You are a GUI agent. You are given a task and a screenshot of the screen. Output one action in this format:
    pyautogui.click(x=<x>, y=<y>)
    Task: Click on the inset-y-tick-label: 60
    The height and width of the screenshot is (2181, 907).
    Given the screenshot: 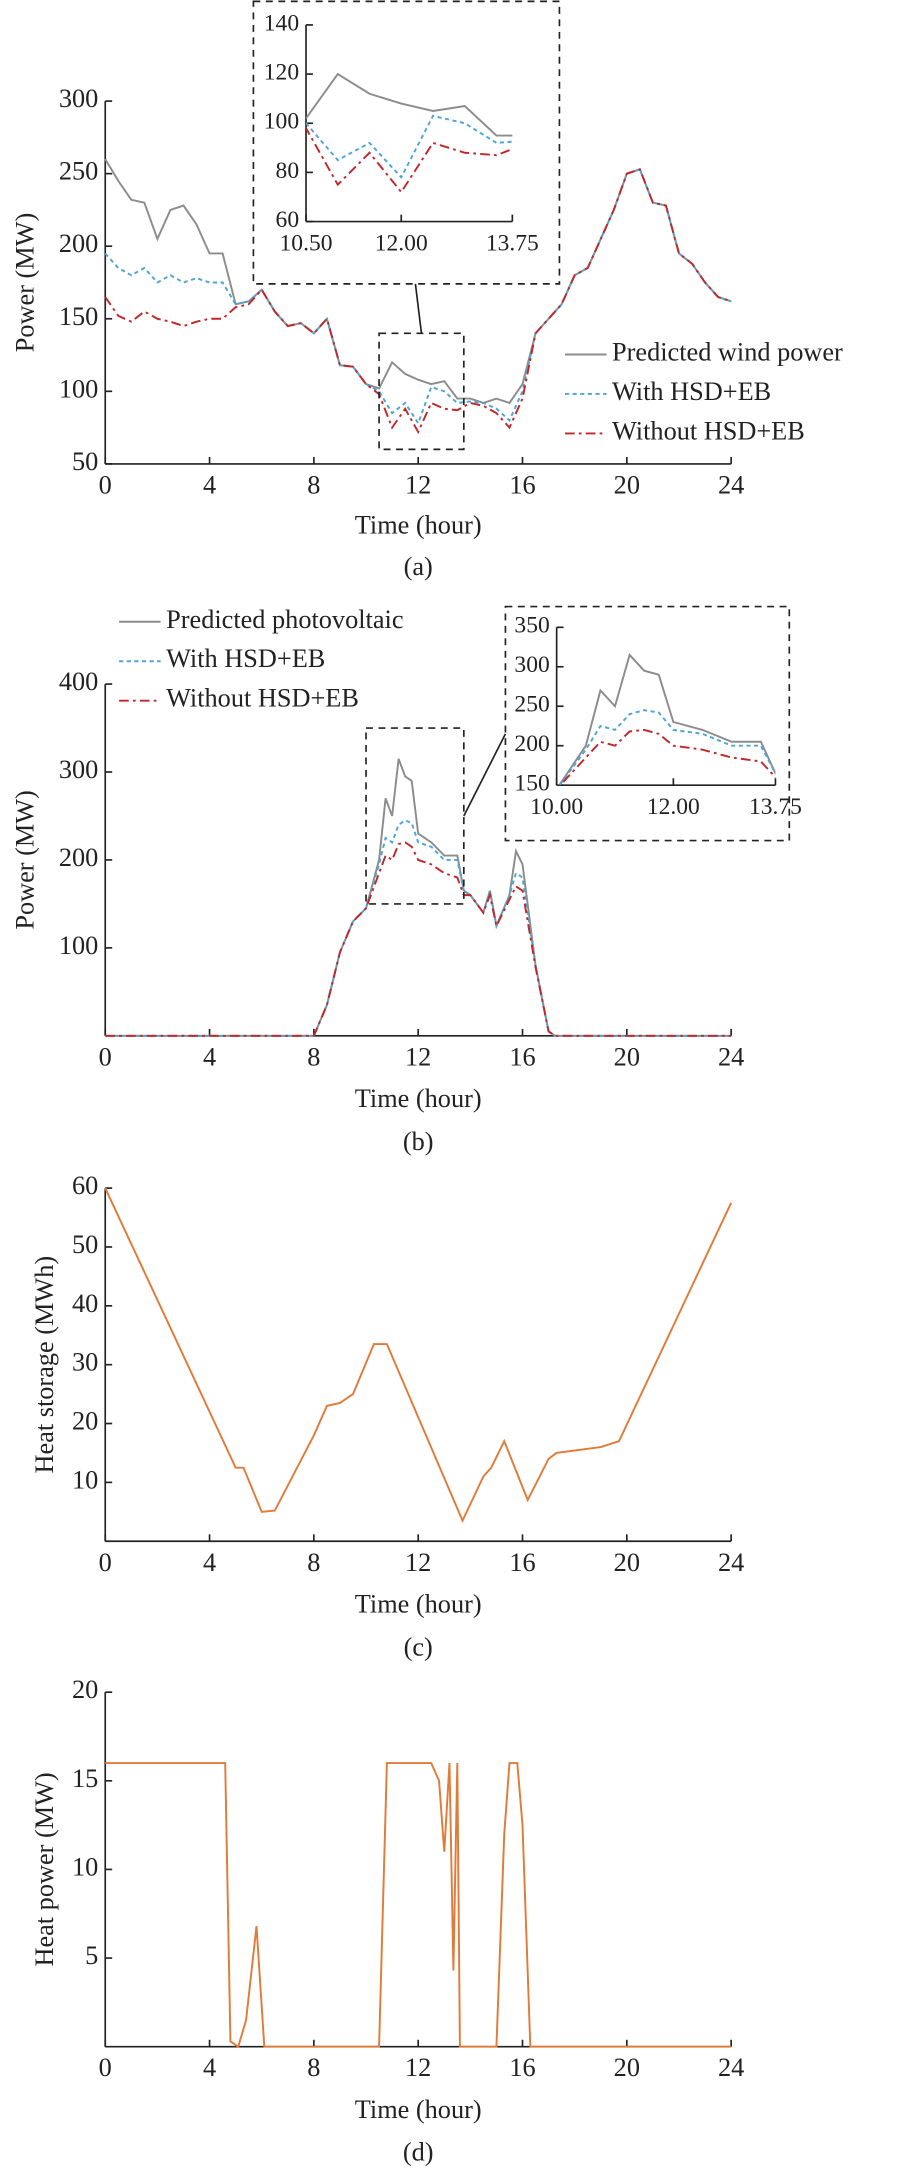 What is the action you would take?
    pyautogui.click(x=288, y=220)
    